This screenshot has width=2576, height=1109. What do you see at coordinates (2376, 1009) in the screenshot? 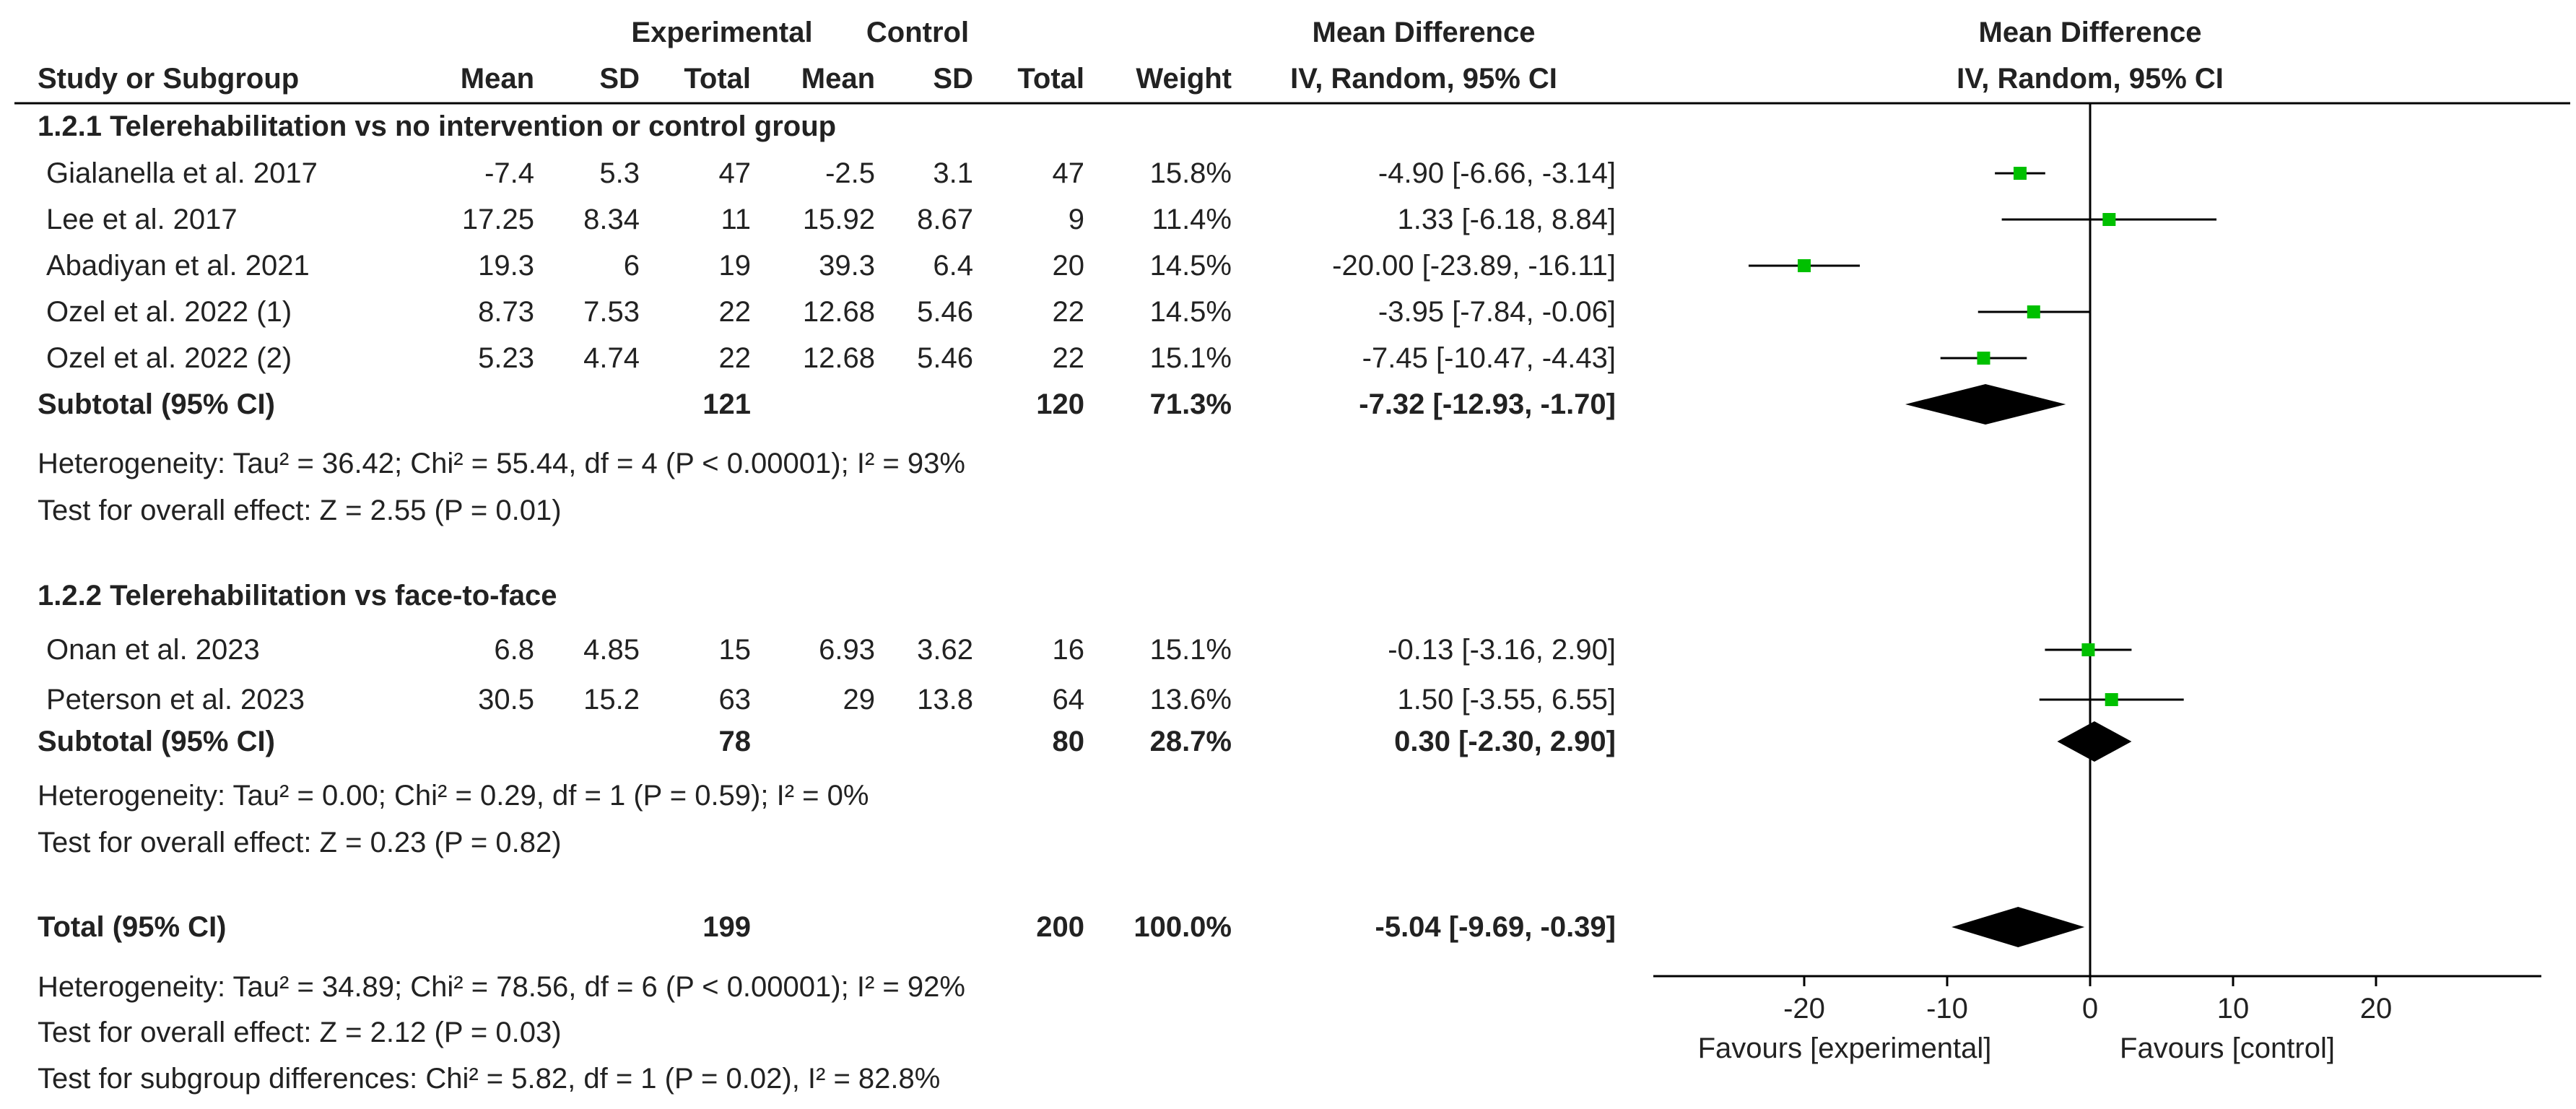
I see `x-tick-label: 20` at bounding box center [2376, 1009].